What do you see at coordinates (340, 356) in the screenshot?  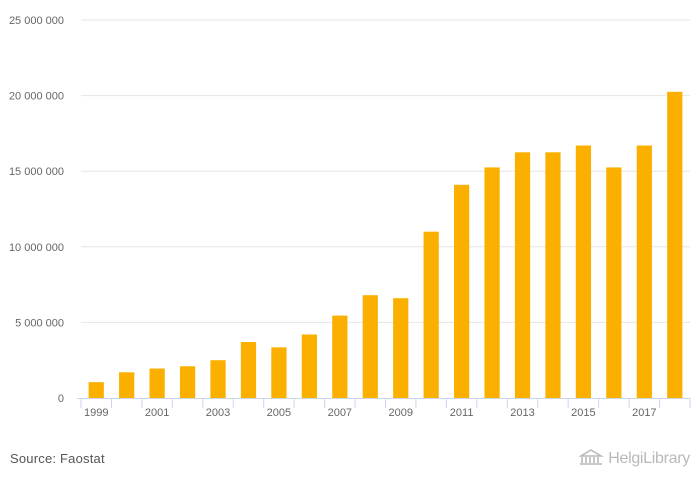 I see `bar-2007` at bounding box center [340, 356].